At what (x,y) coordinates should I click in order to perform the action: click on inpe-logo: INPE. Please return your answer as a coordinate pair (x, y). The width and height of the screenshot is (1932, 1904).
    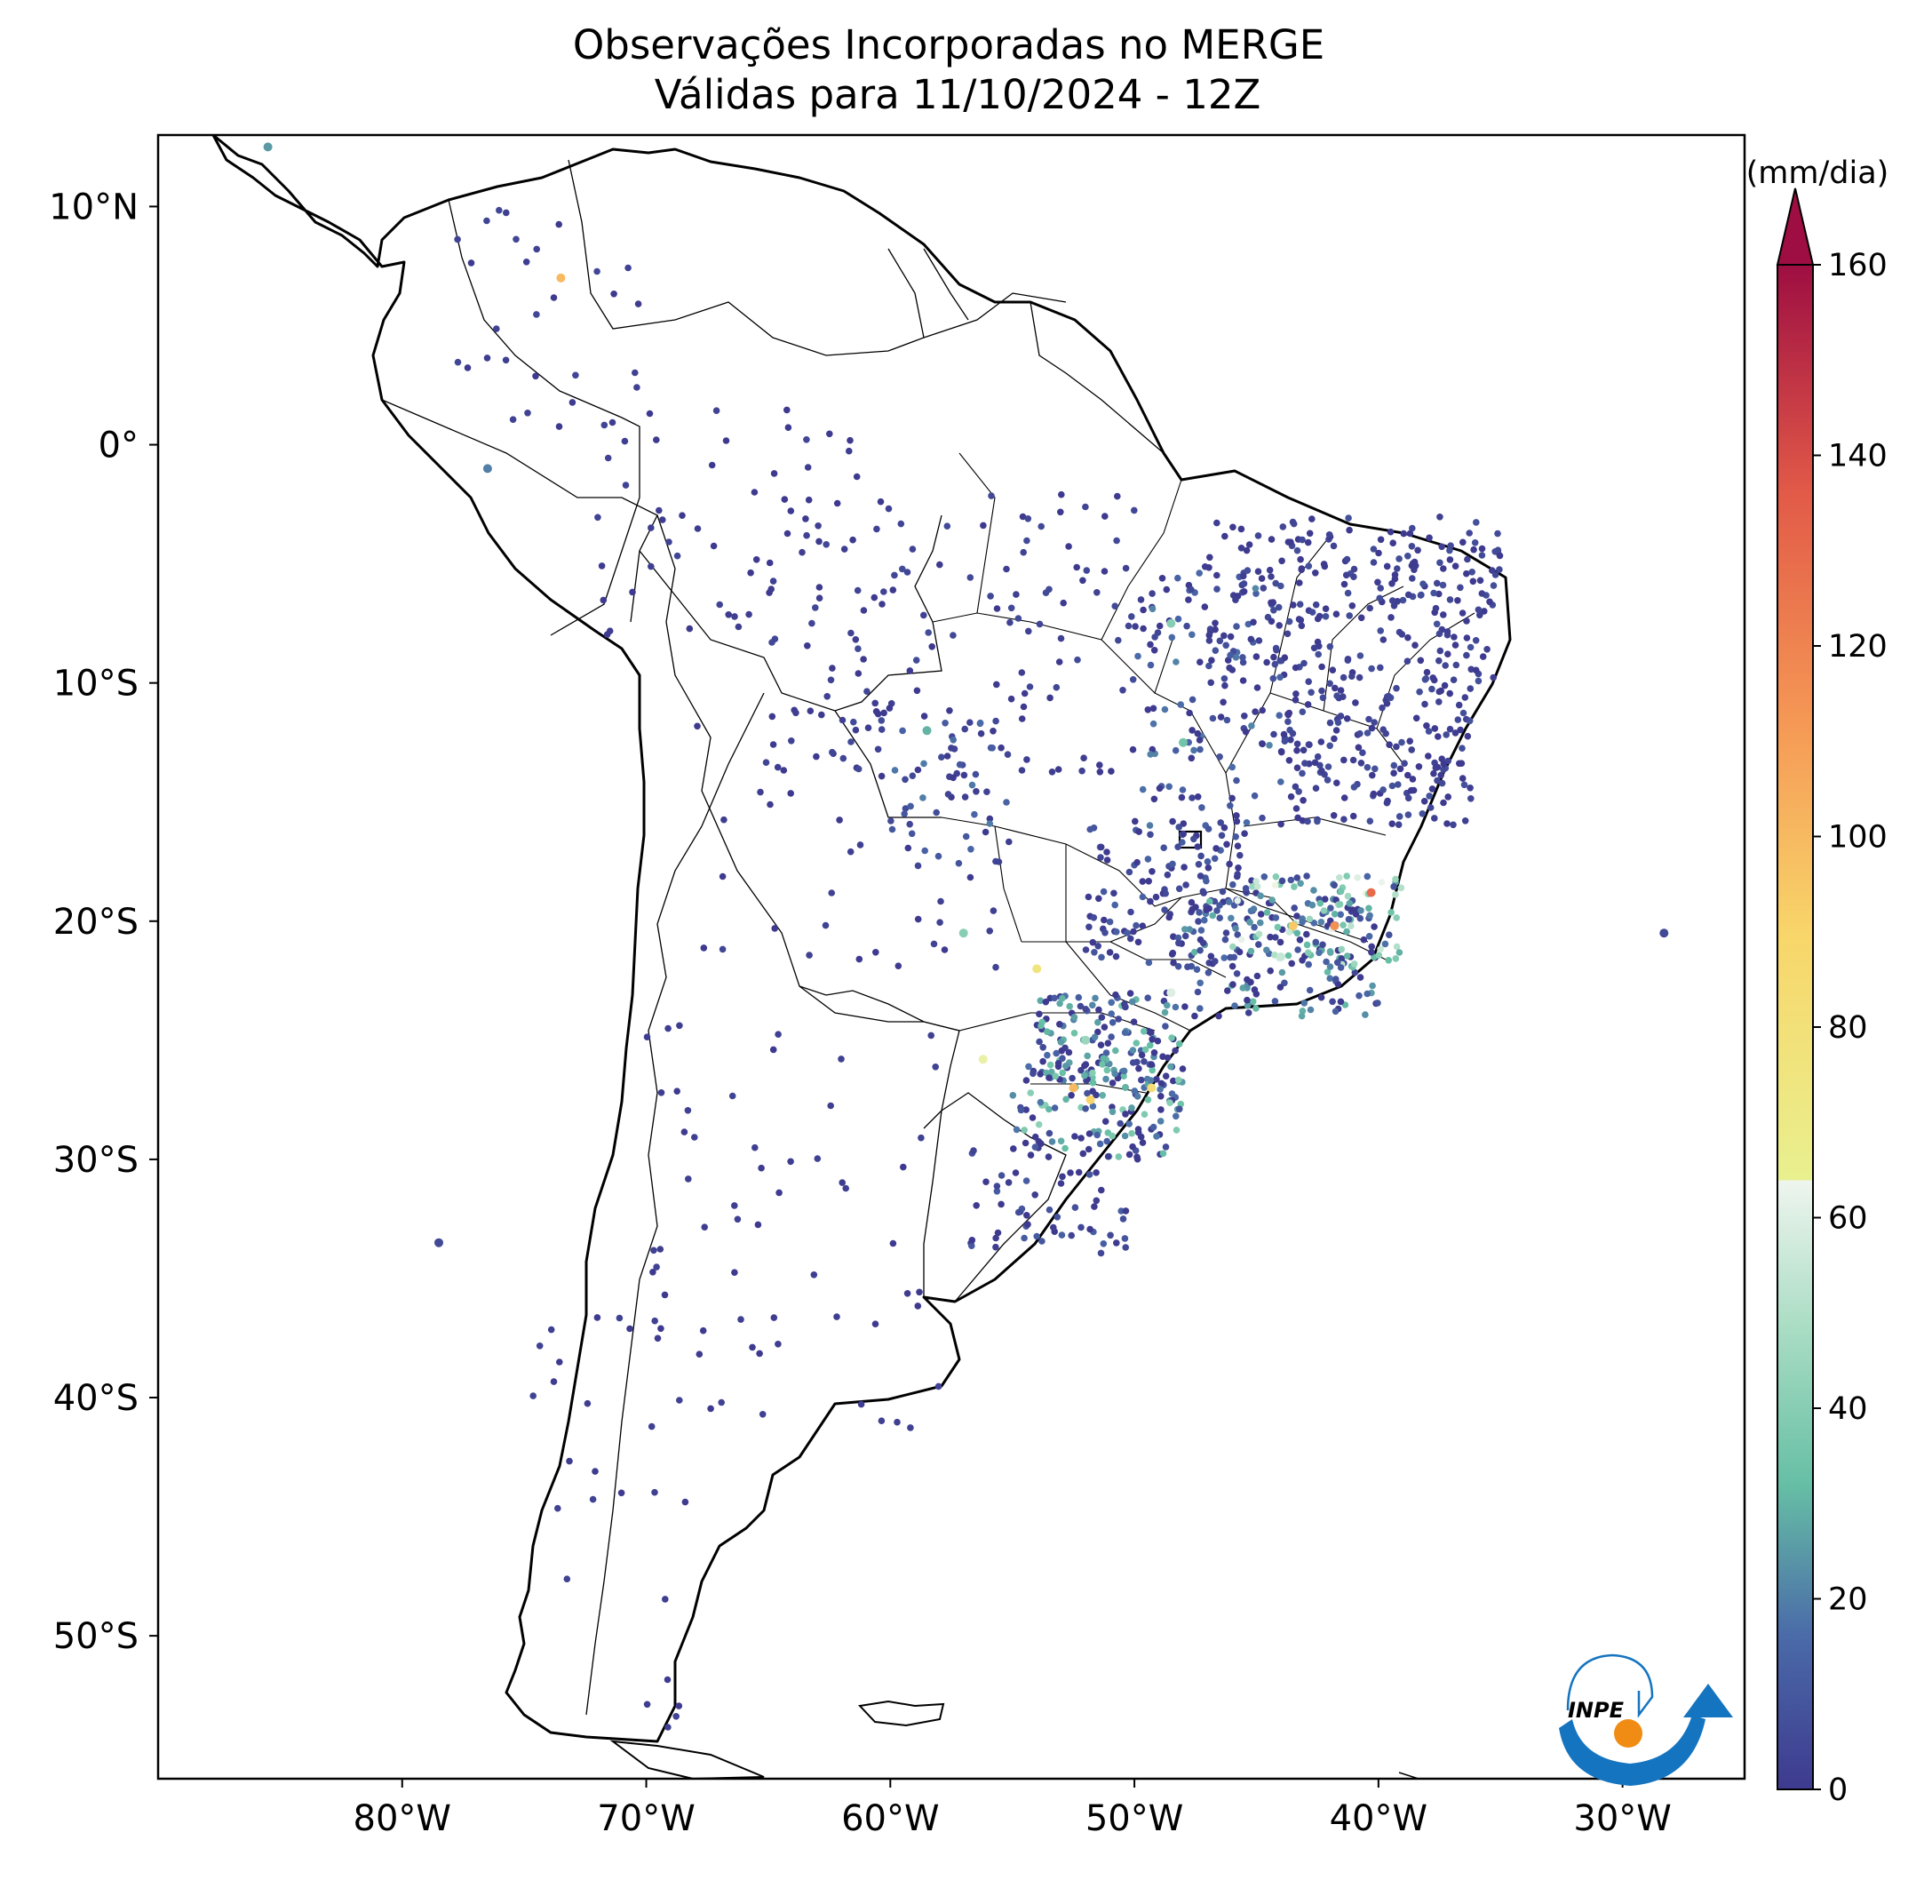
    Looking at the image, I should click on (1646, 1719).